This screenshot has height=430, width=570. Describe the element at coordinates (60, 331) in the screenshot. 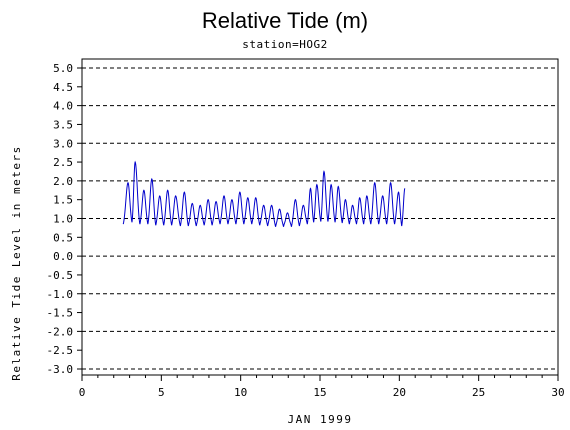

I see `y-tick-label: -2.0` at that location.